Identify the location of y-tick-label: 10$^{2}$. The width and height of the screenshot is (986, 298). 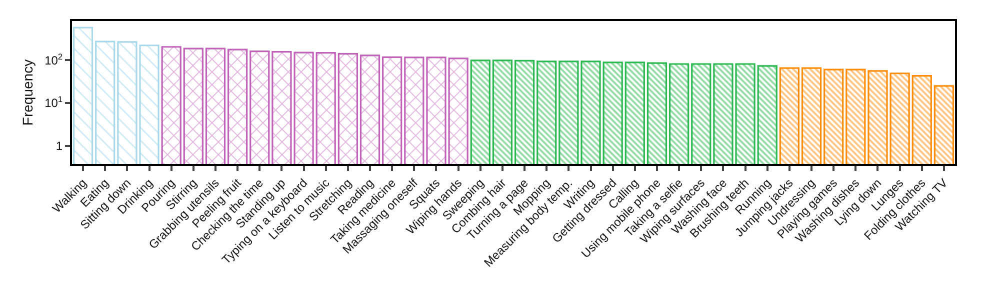
(53, 59).